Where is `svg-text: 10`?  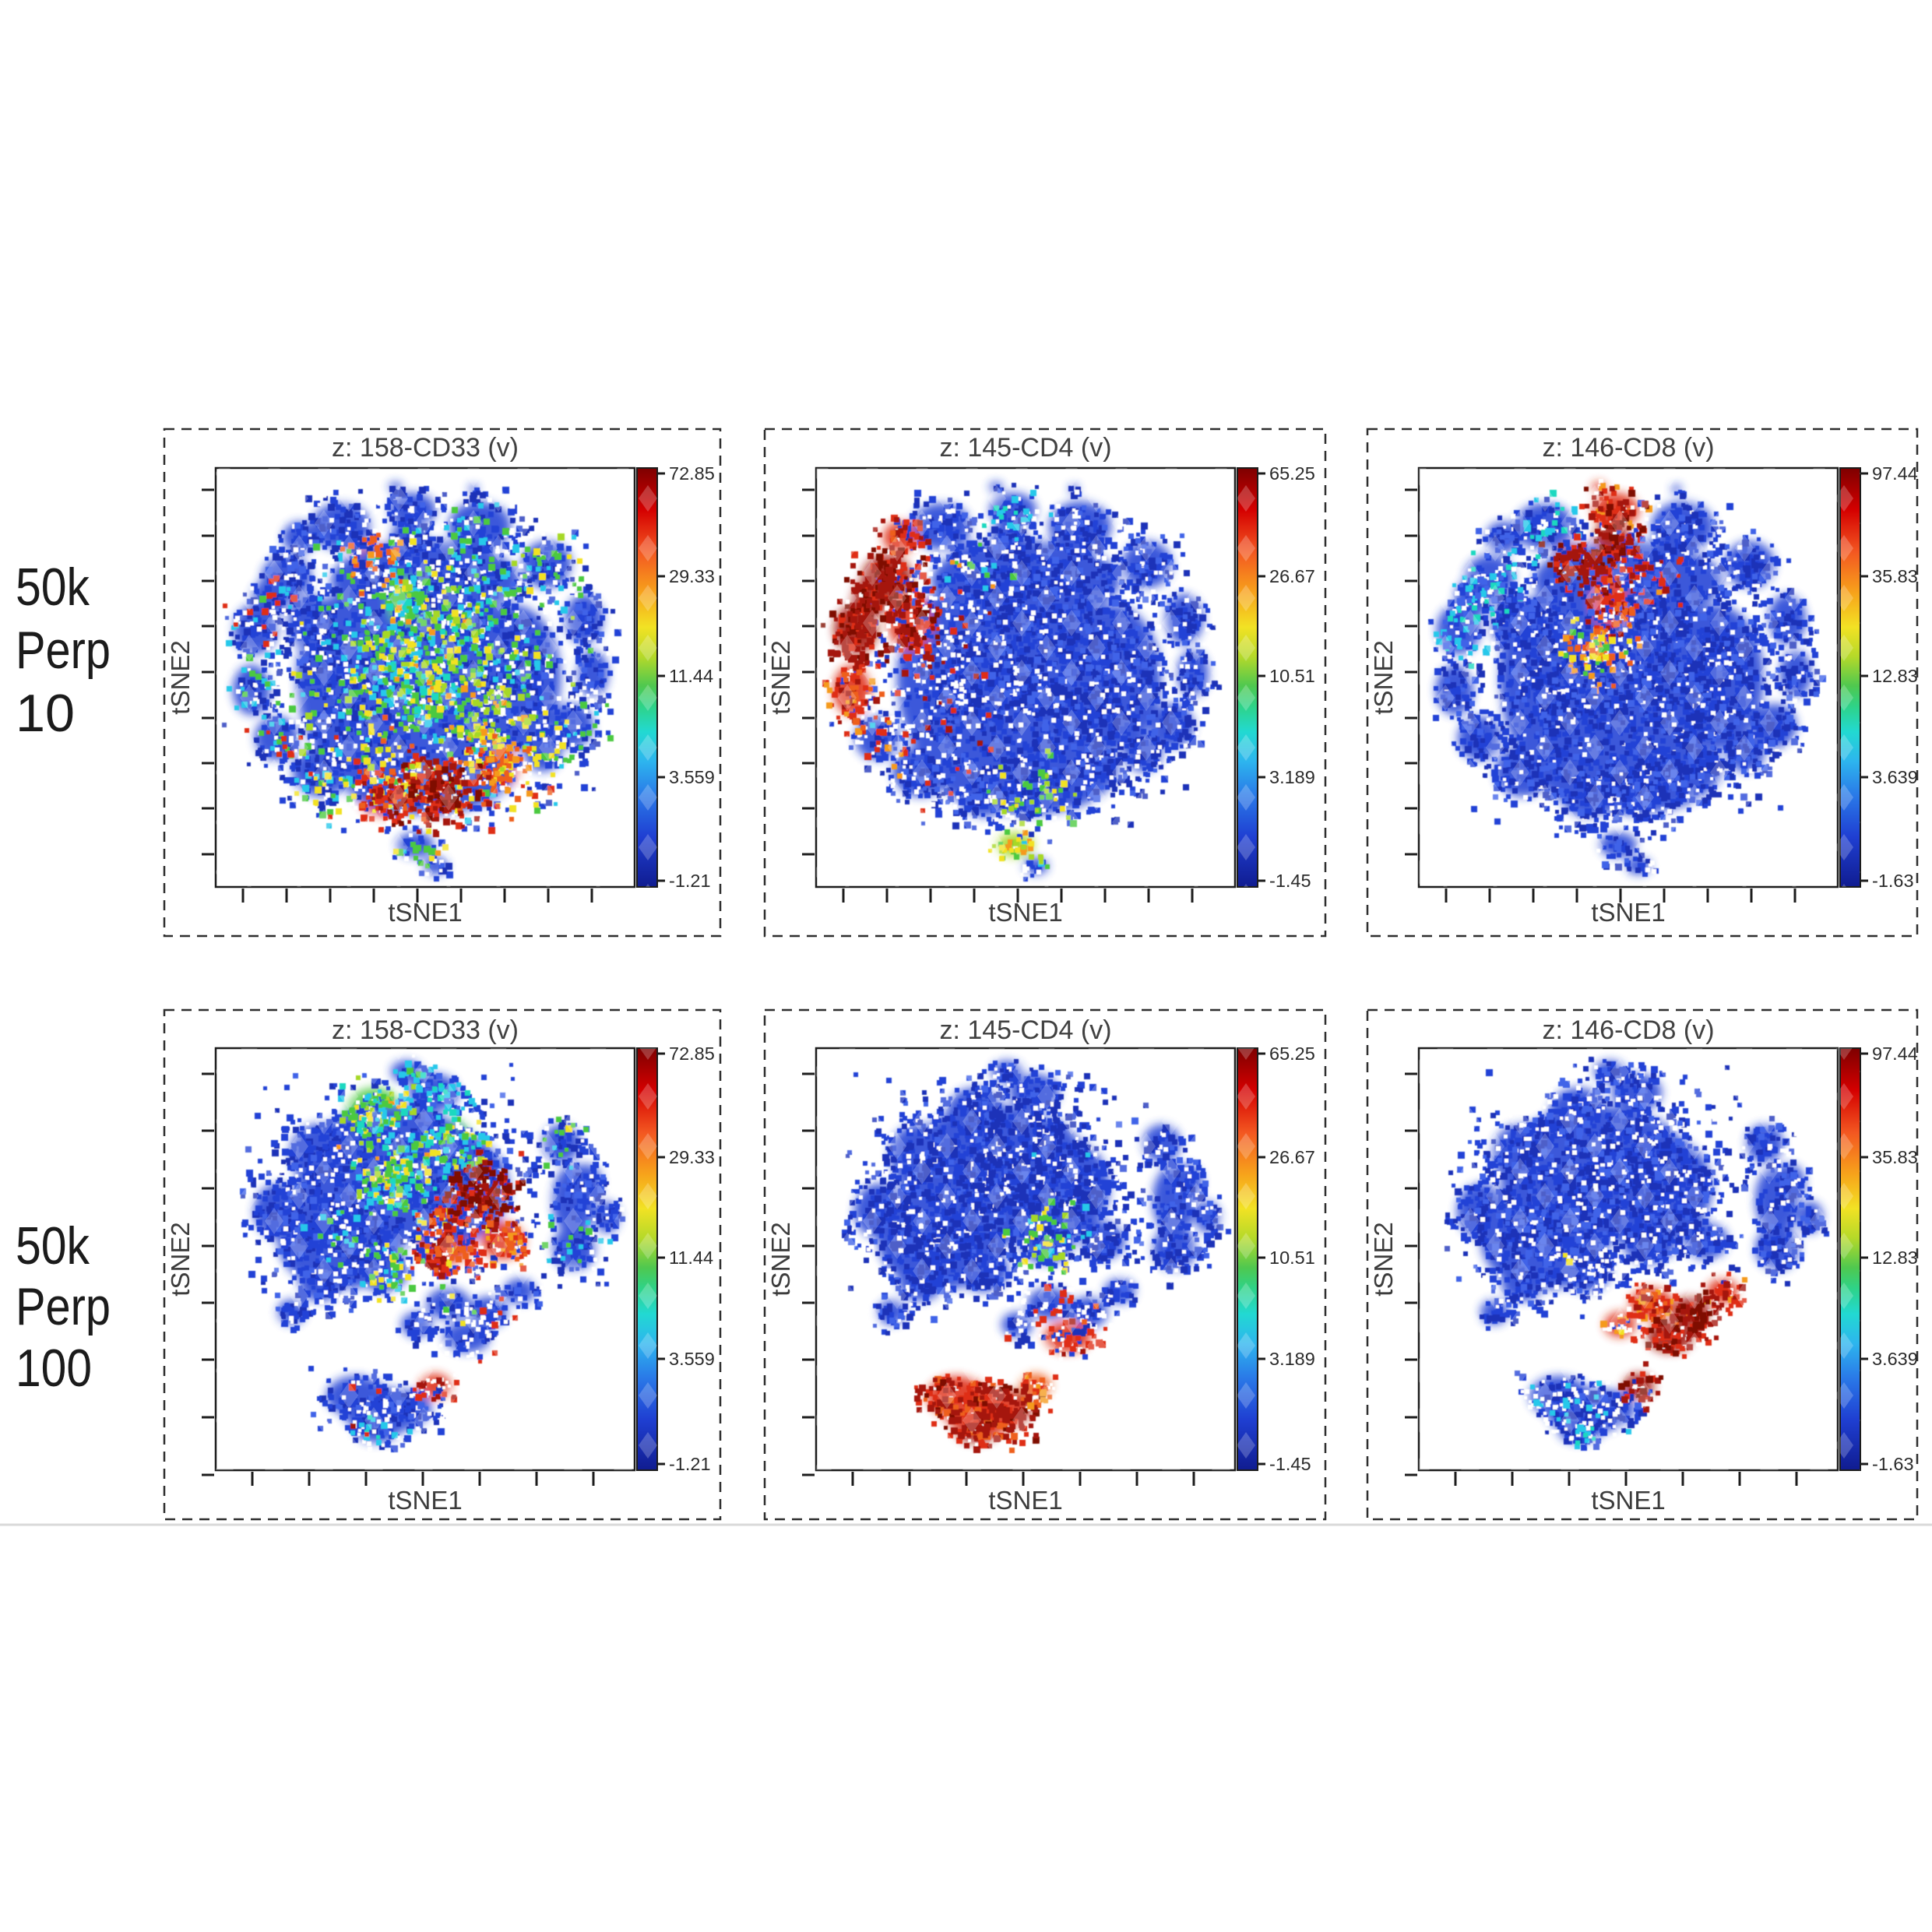
svg-text: 10 is located at coordinates (45, 713).